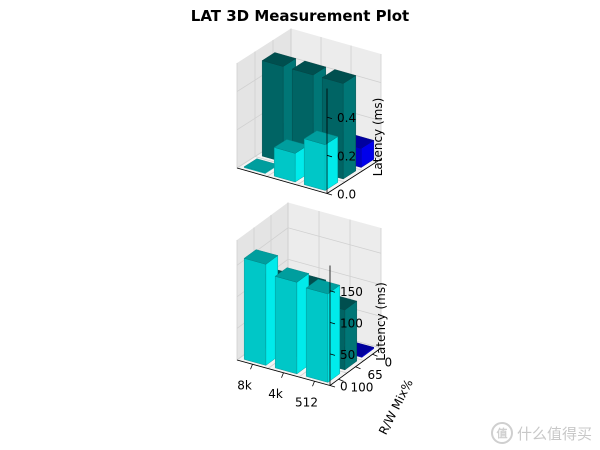 The width and height of the screenshot is (600, 450). I want to click on chart-title: LAT 3D Measurement Plot, so click(300, 16).